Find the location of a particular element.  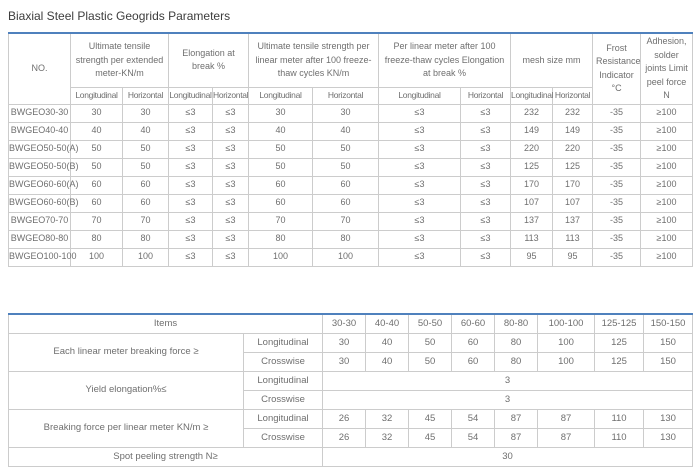

table-row: BWGEO40-40 40 40 ≤3 ≤3 40 40 ≤3 ≤3 149 149 -35 ≥100 is located at coordinates (351, 131).